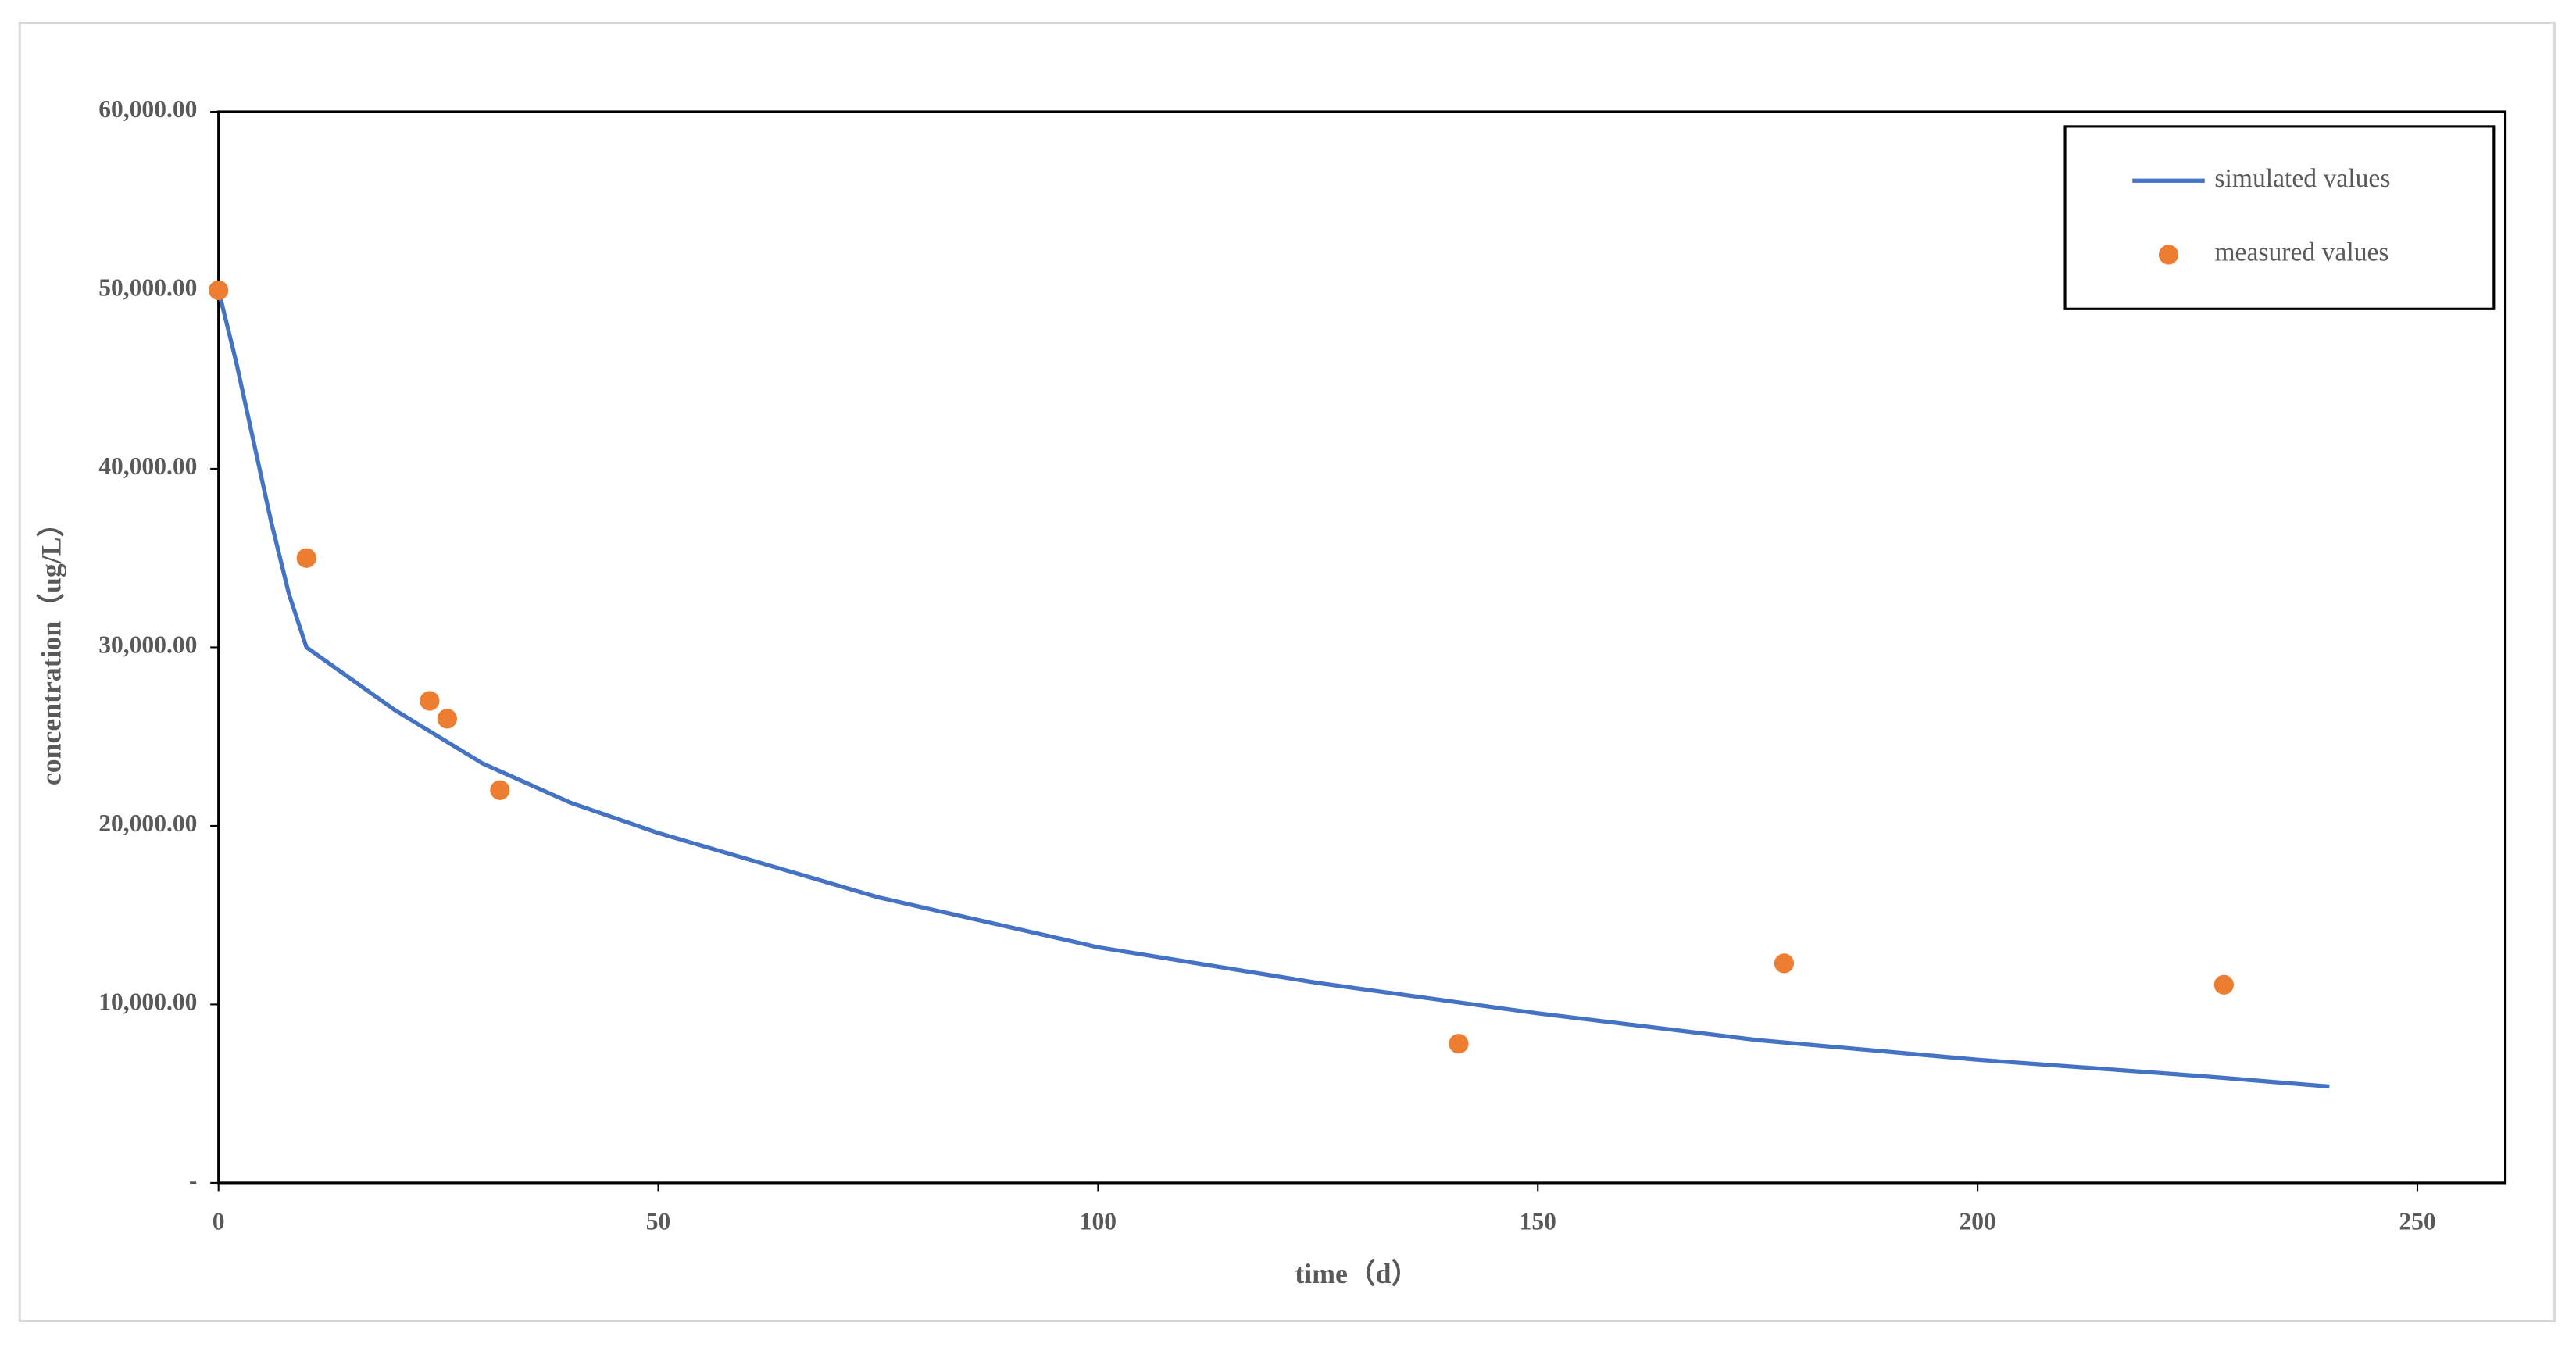 The image size is (2576, 1351). I want to click on y-tick-label: 40,000.00, so click(148, 466).